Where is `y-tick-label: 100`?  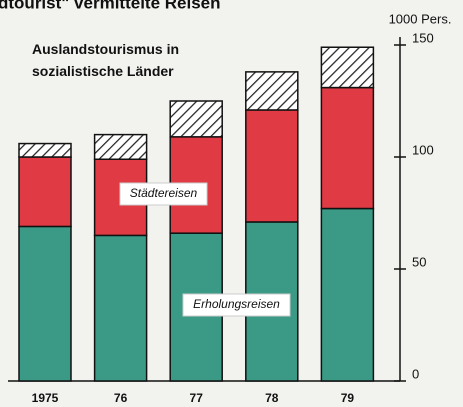
y-tick-label: 100 is located at coordinates (423, 149).